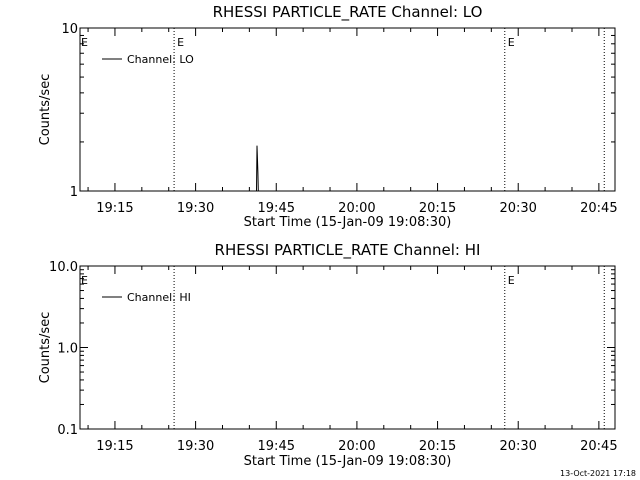  Describe the element at coordinates (348, 250) in the screenshot. I see `chart-title: RHESSI PARTICLE_RATE Channel: HI` at that location.